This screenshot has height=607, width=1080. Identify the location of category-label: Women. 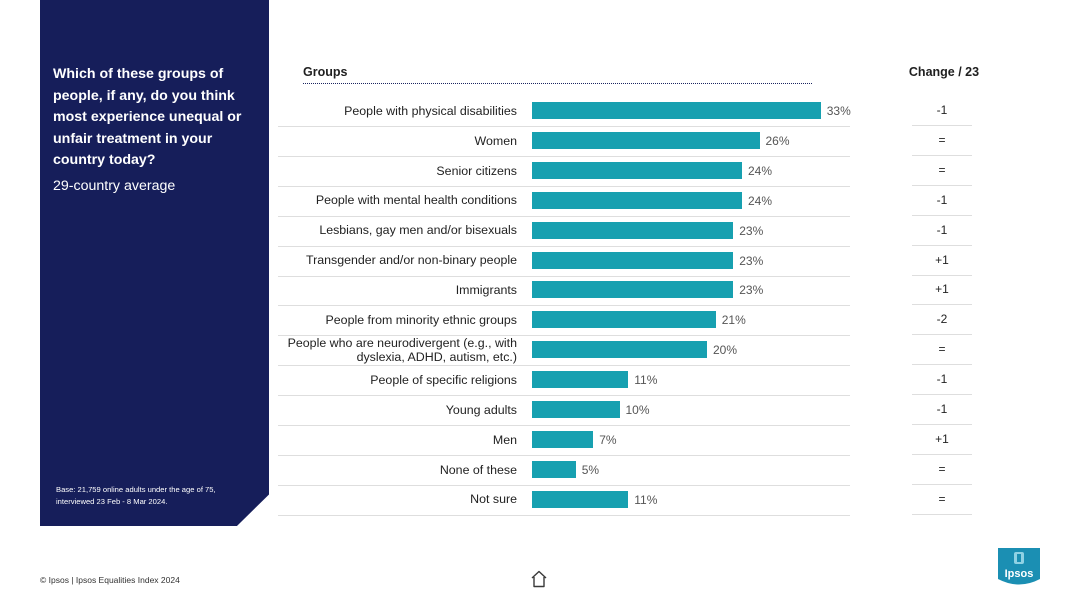
(495, 140).